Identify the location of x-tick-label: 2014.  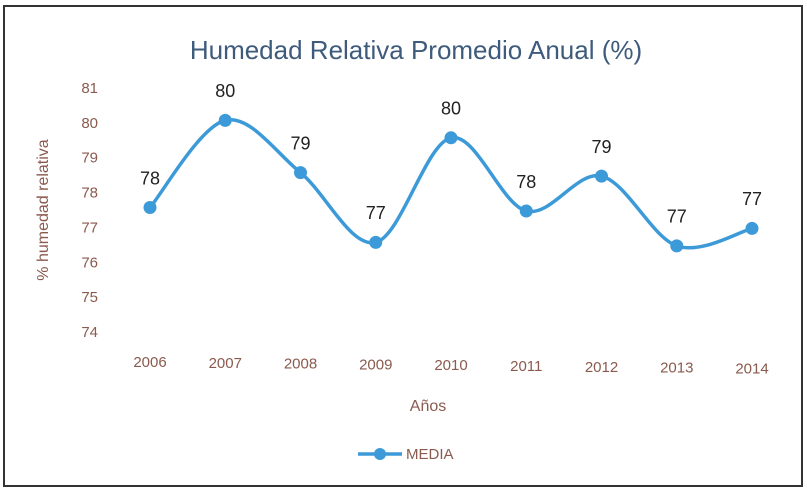
(751, 368).